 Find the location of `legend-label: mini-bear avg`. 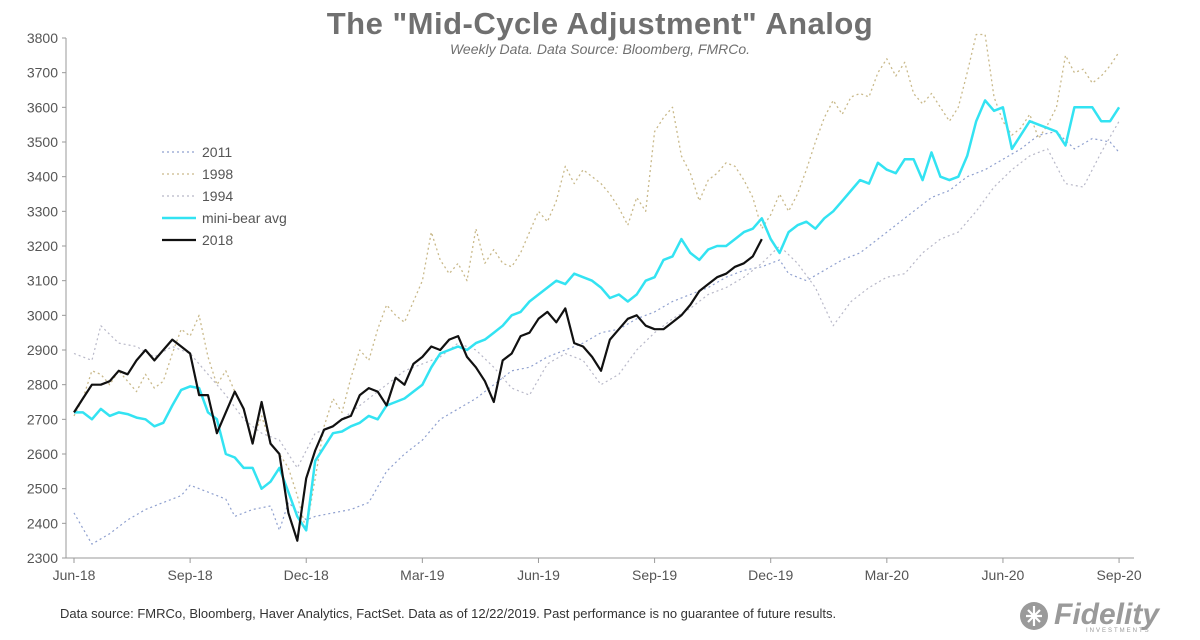

legend-label: mini-bear avg is located at coordinates (244, 218).